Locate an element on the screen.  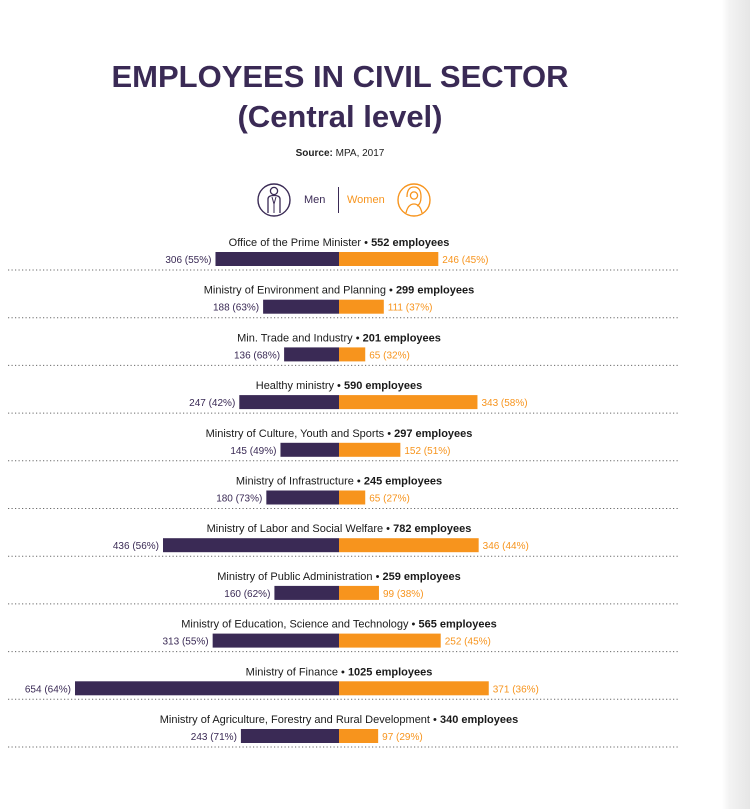
men-value-label: 306 (55%) is located at coordinates (188, 260).